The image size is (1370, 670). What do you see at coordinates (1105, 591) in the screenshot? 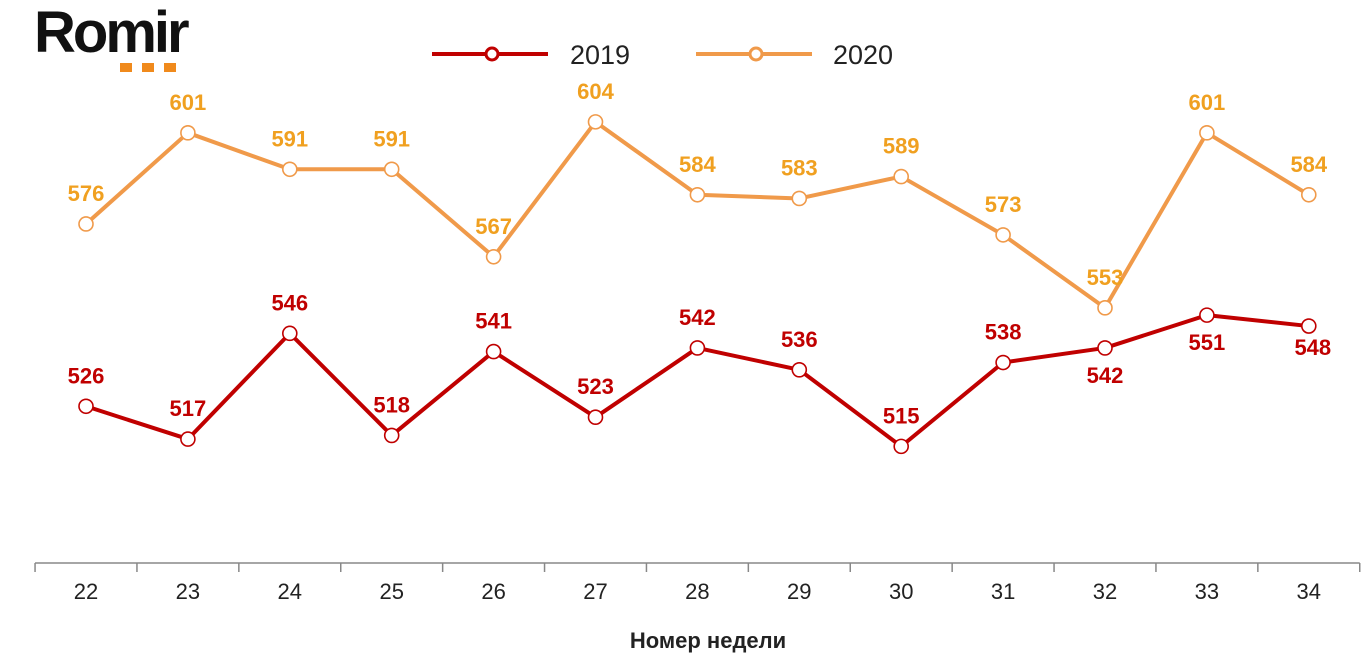
I see `x-tick-label: 32` at bounding box center [1105, 591].